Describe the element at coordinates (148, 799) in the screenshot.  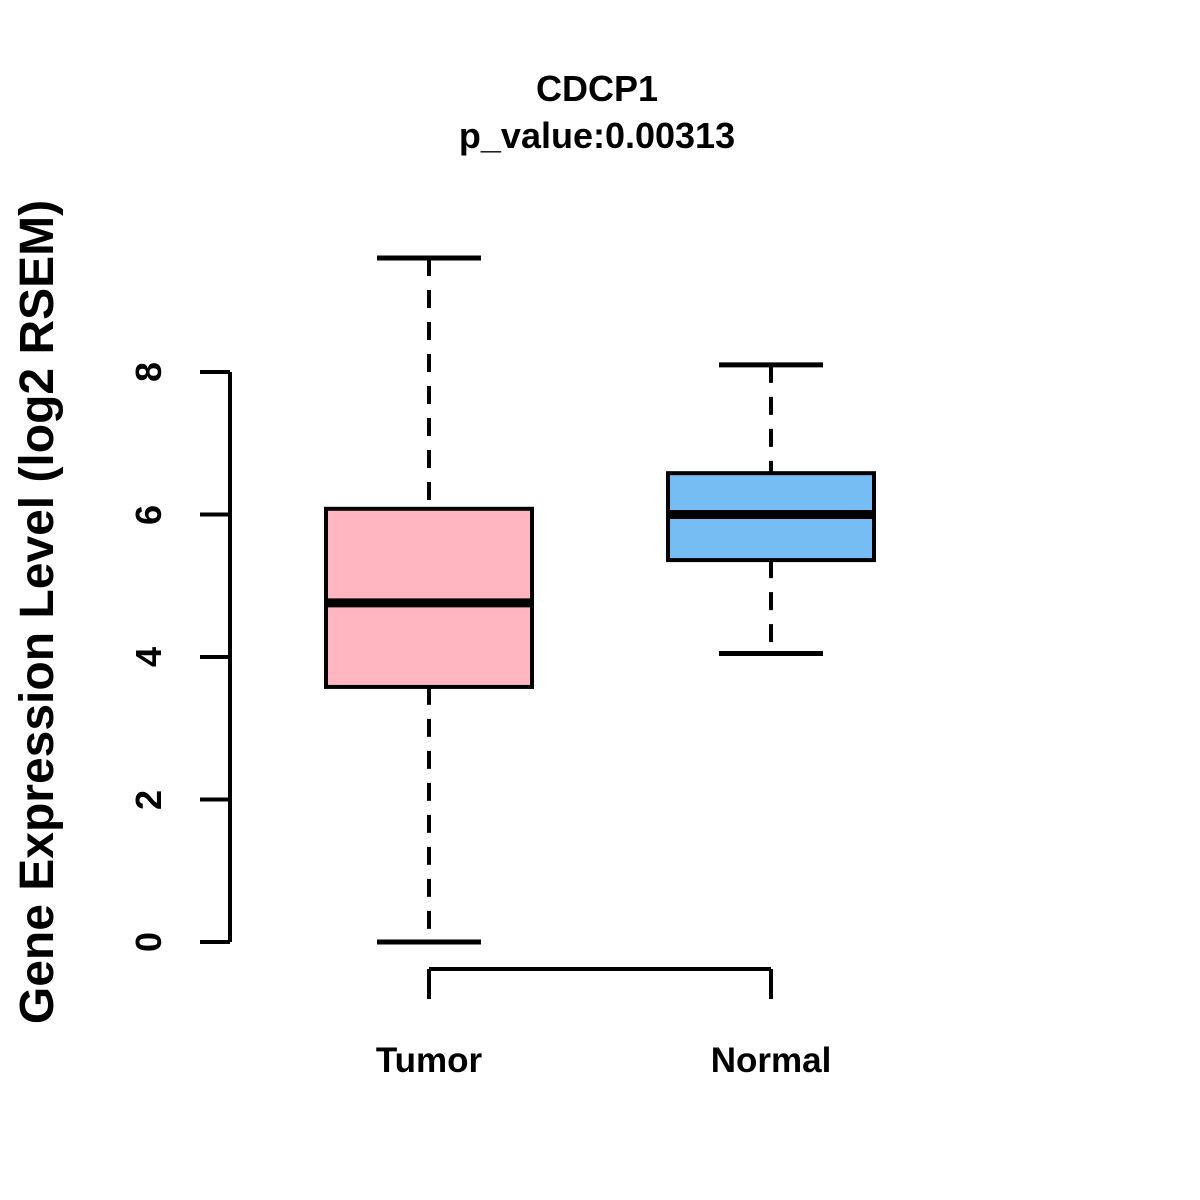
I see `y-tick-label-2: 2` at that location.